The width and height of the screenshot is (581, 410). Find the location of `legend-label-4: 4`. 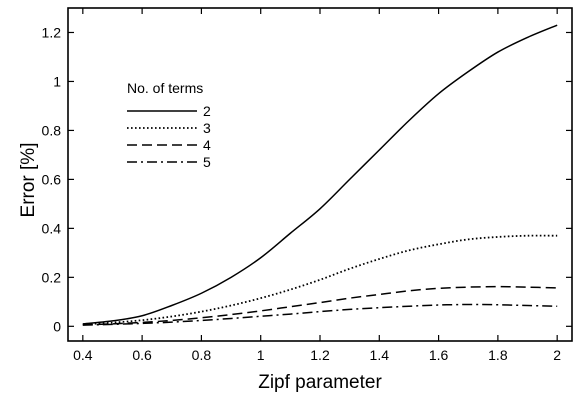

legend-label-4: 4 is located at coordinates (207, 145).